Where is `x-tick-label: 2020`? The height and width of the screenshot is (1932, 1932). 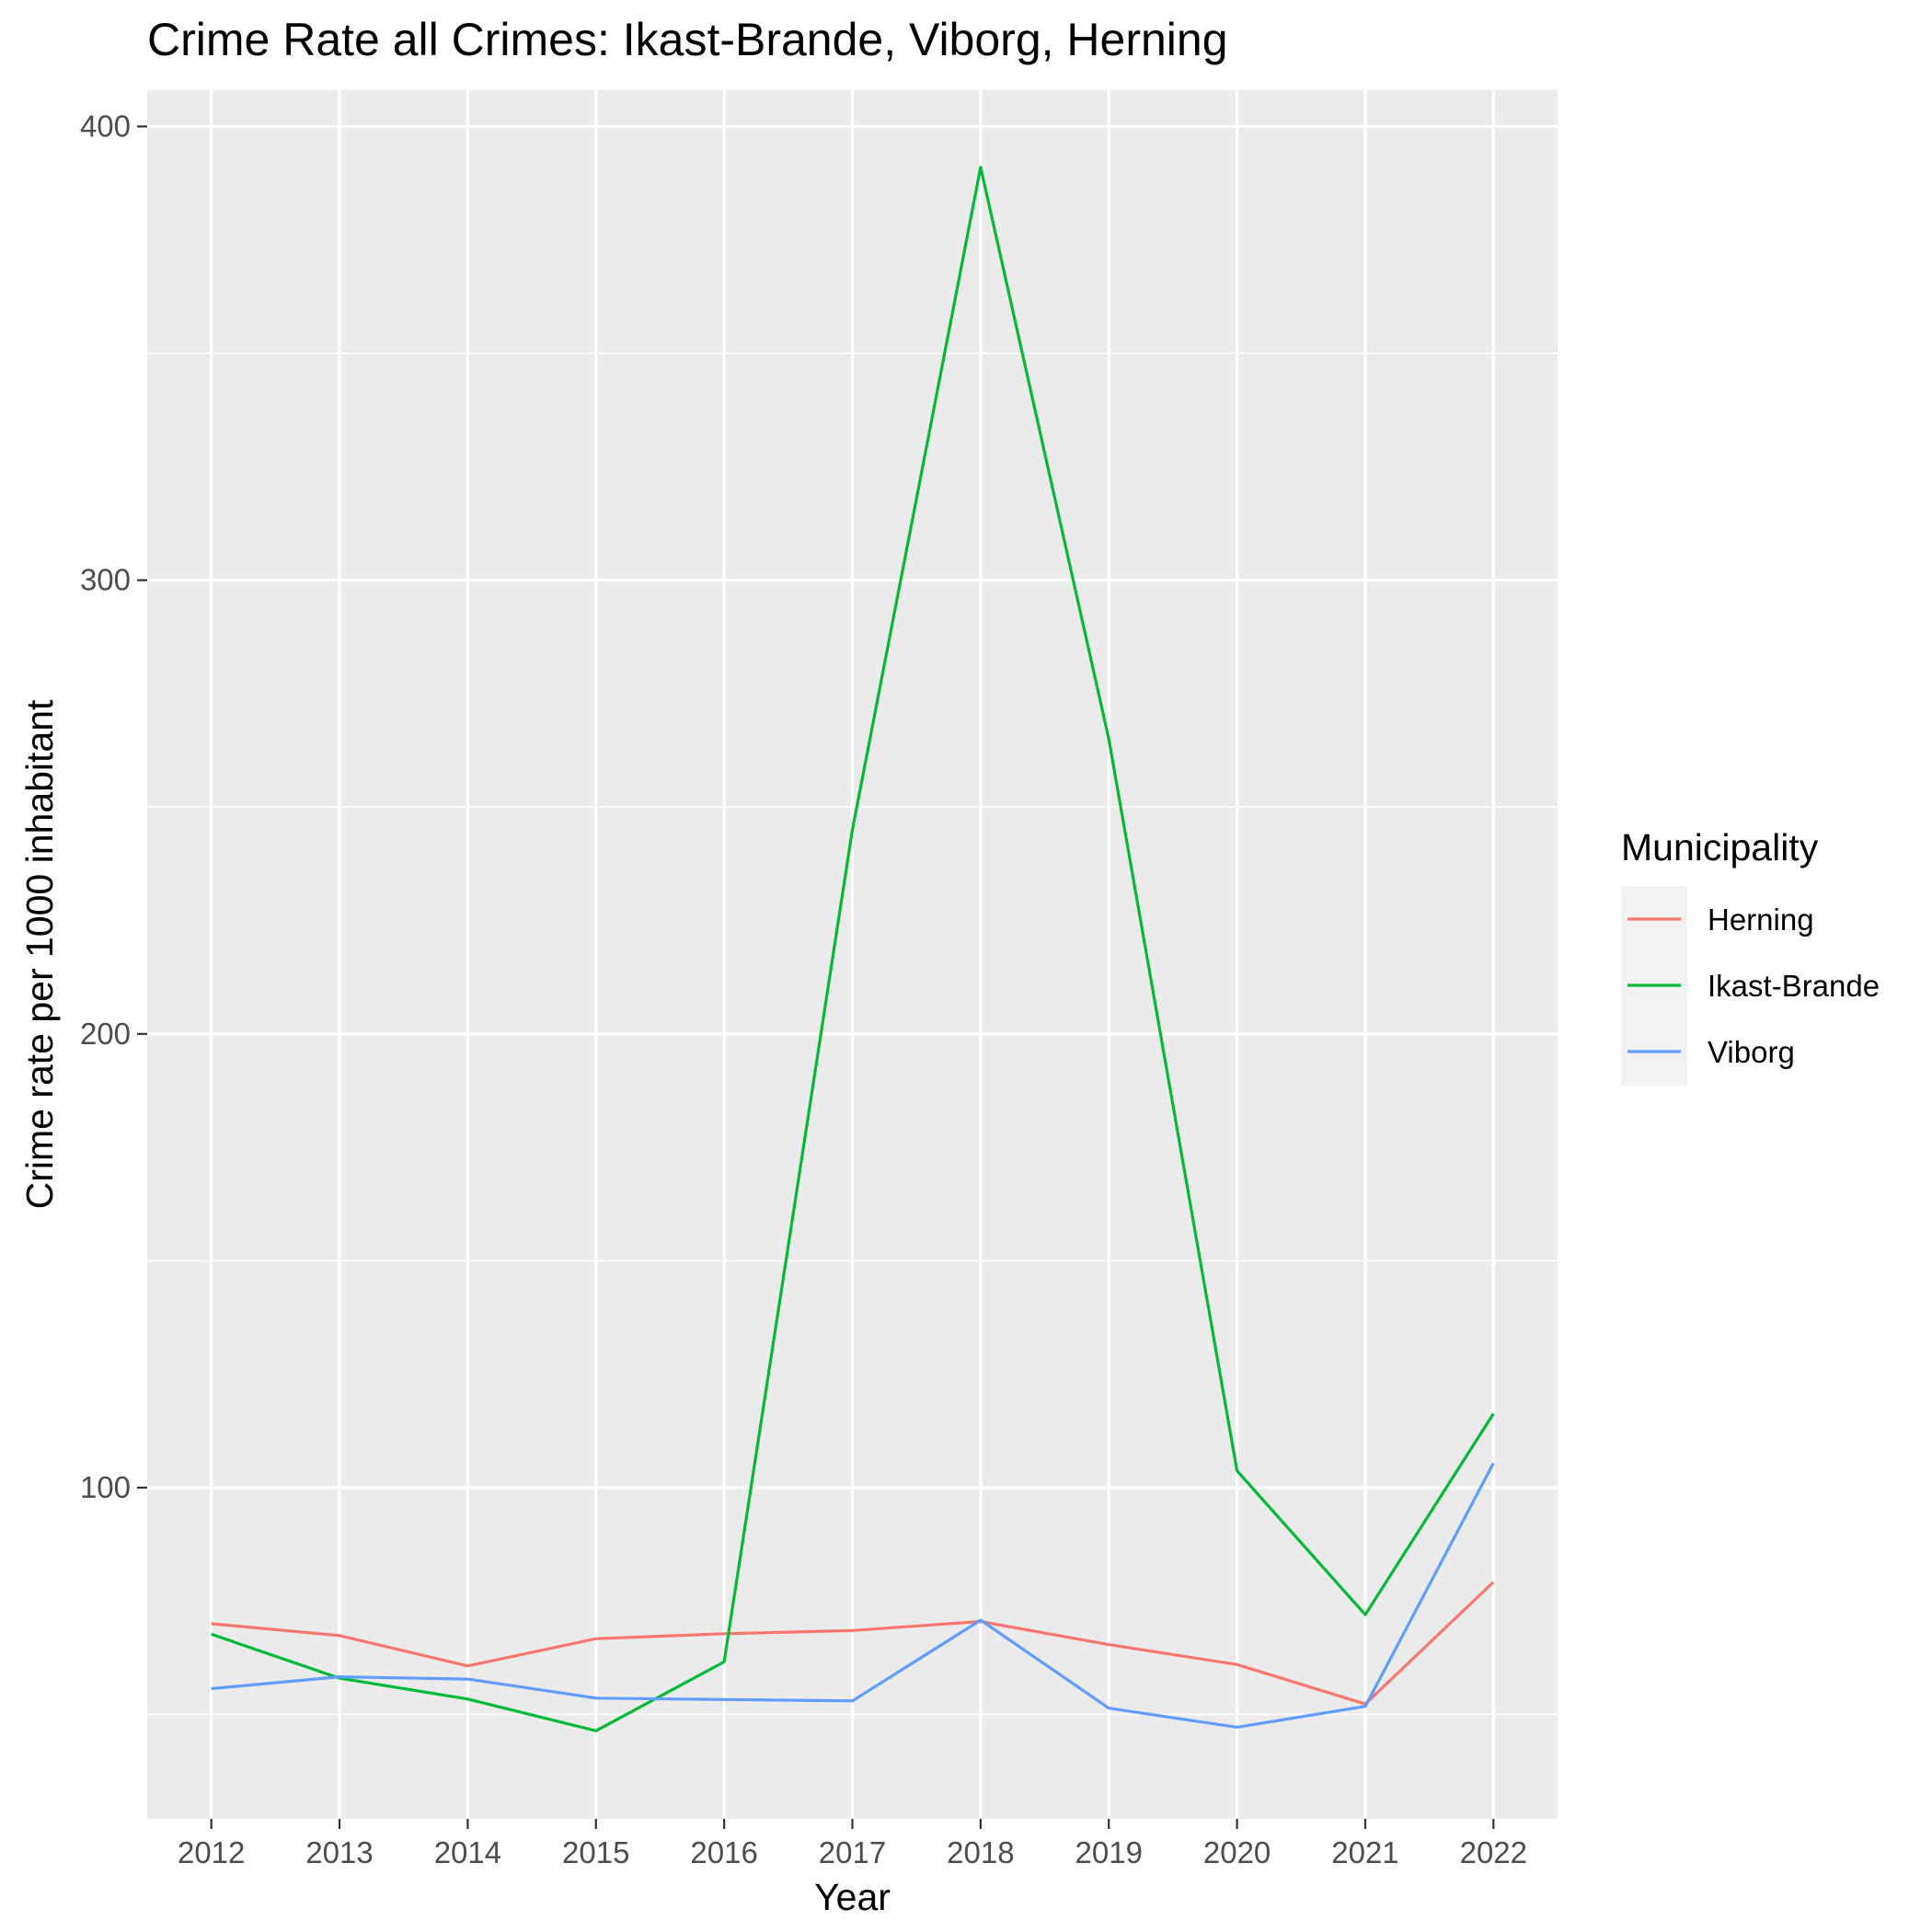 x-tick-label: 2020 is located at coordinates (1237, 1852).